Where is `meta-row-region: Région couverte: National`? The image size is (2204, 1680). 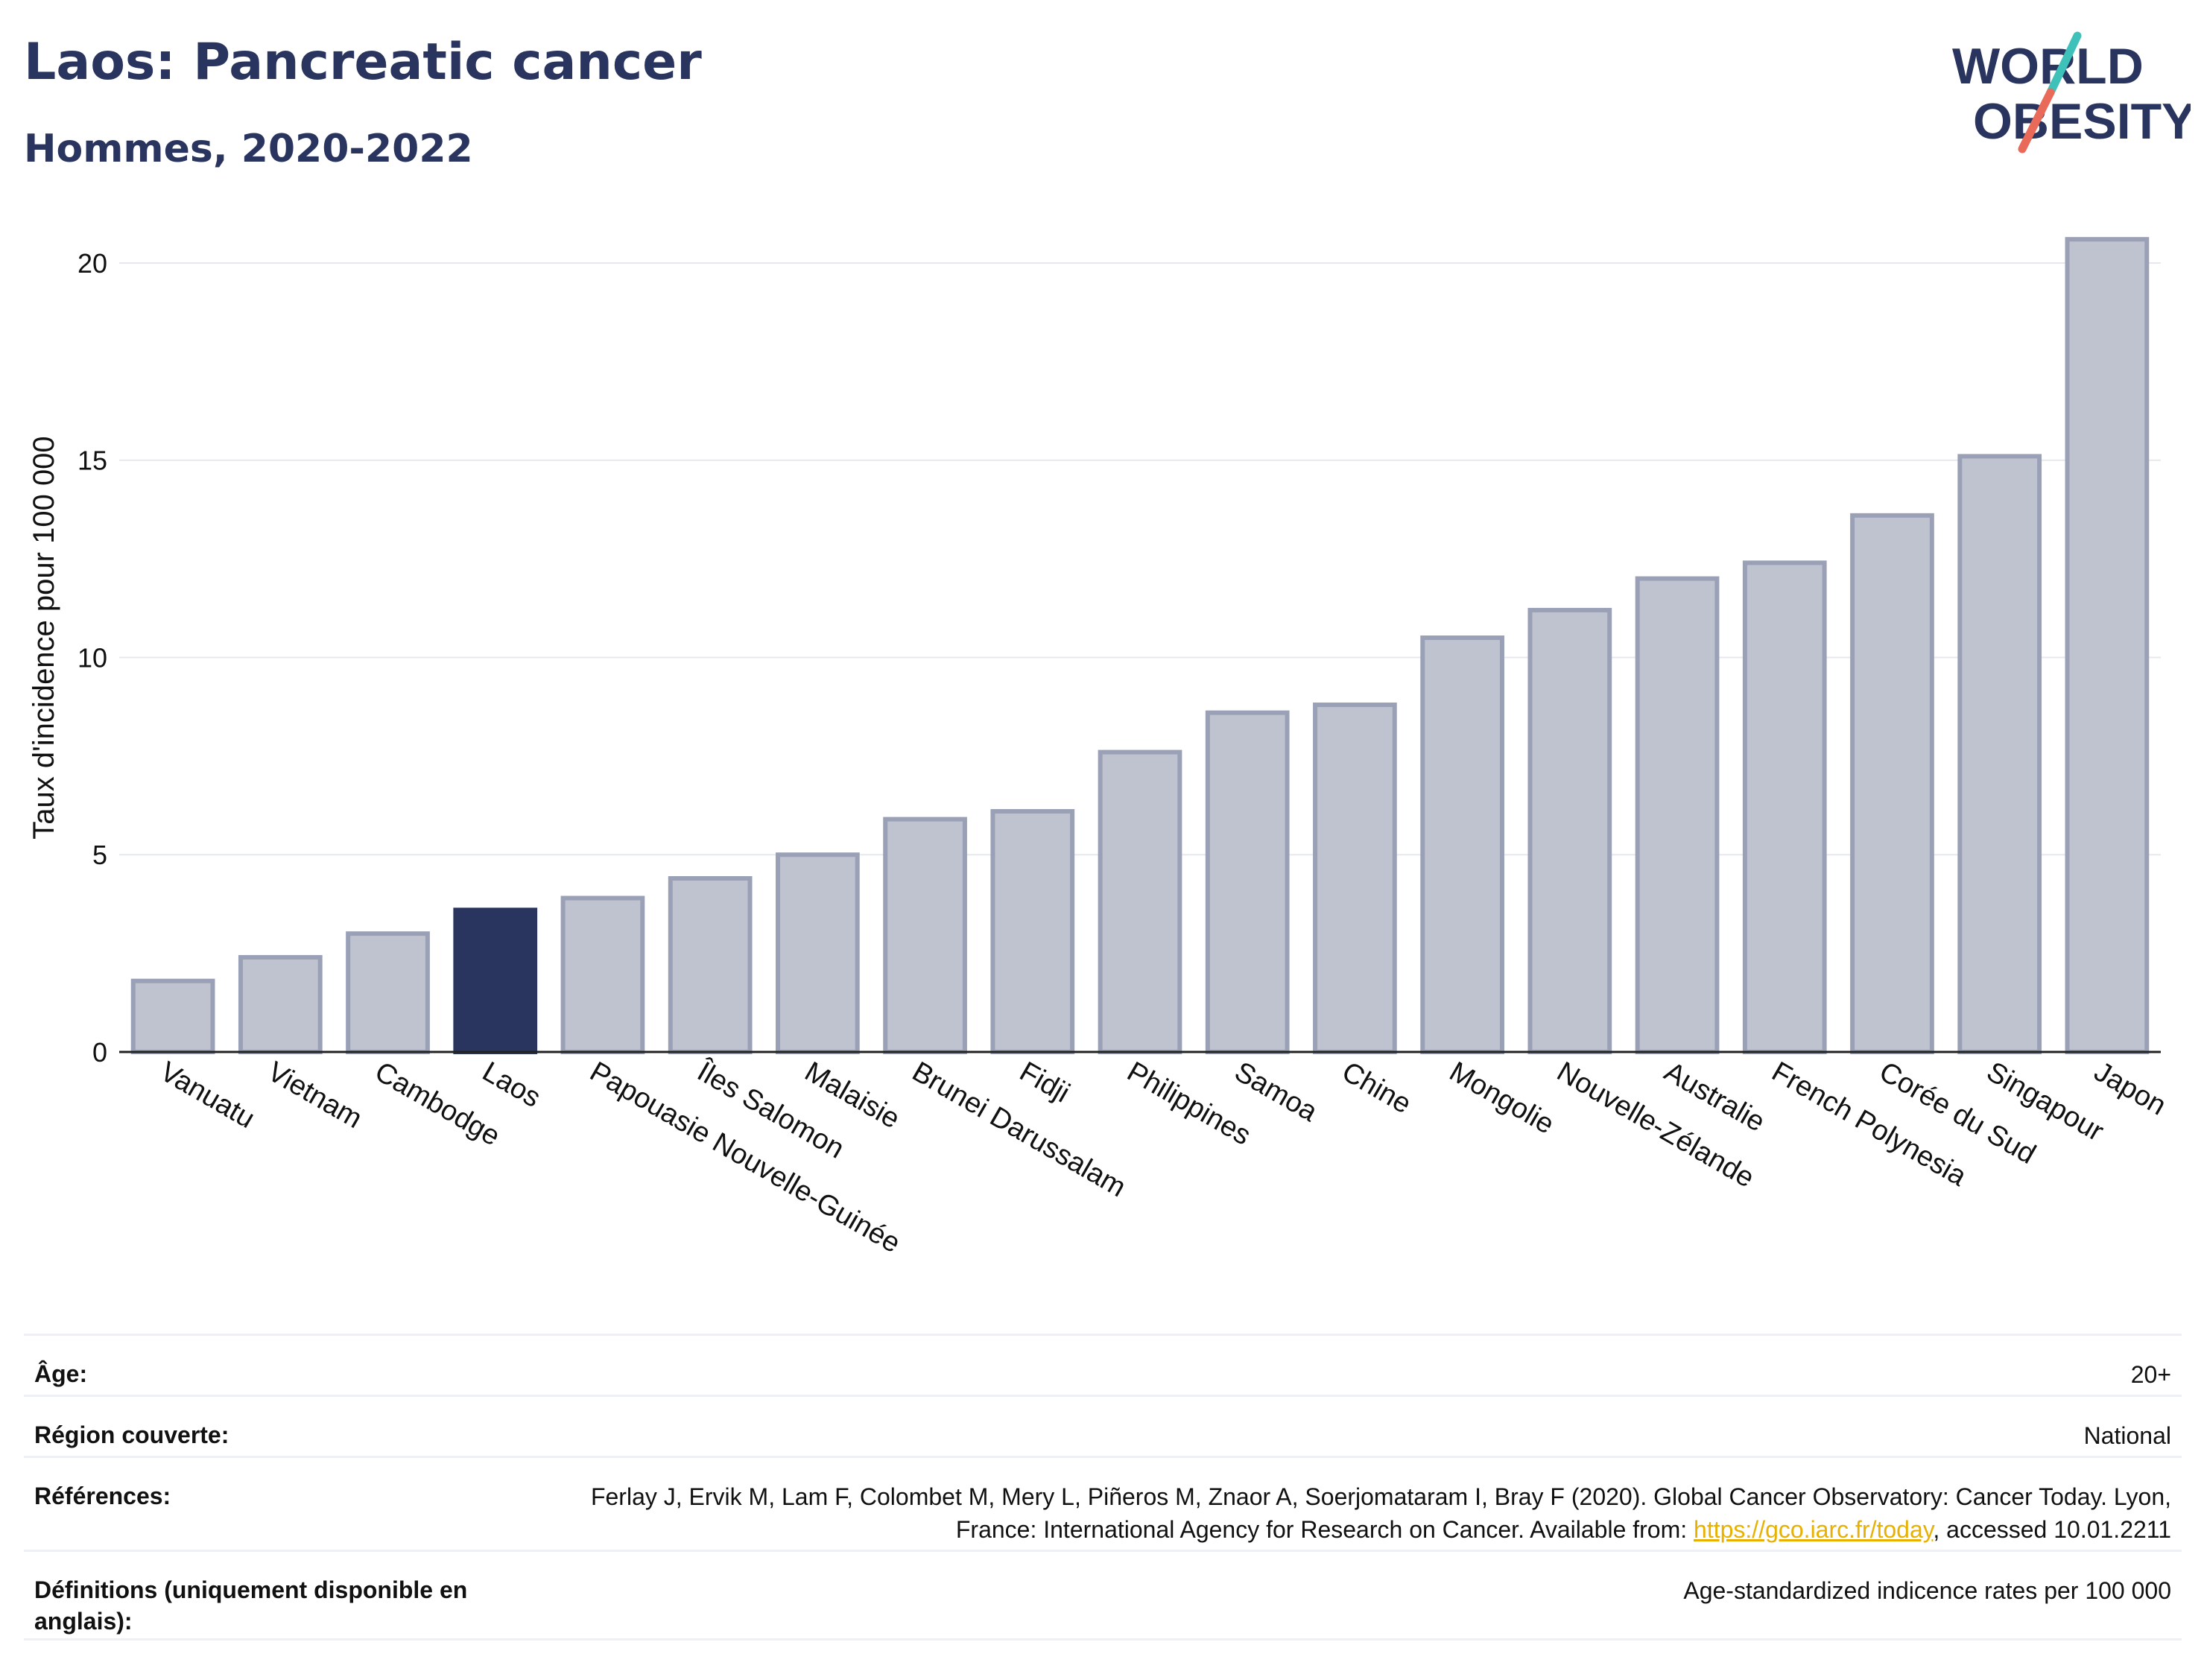
meta-row-region: Région couverte: National is located at coordinates (1103, 1425).